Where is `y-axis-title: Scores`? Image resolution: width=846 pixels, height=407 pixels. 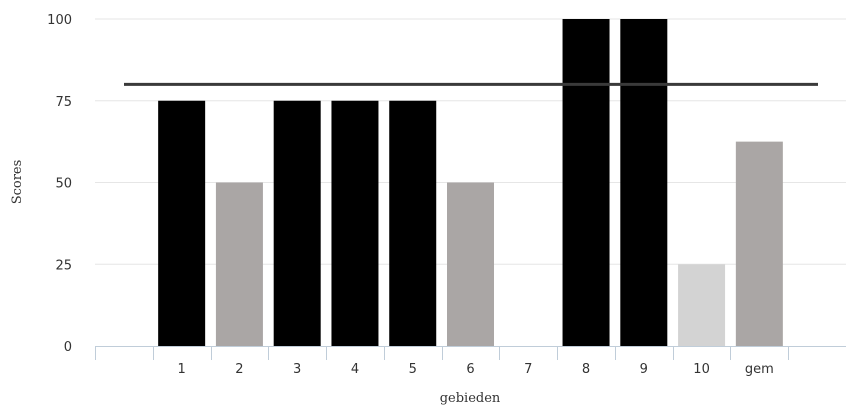 y-axis-title: Scores is located at coordinates (17, 182).